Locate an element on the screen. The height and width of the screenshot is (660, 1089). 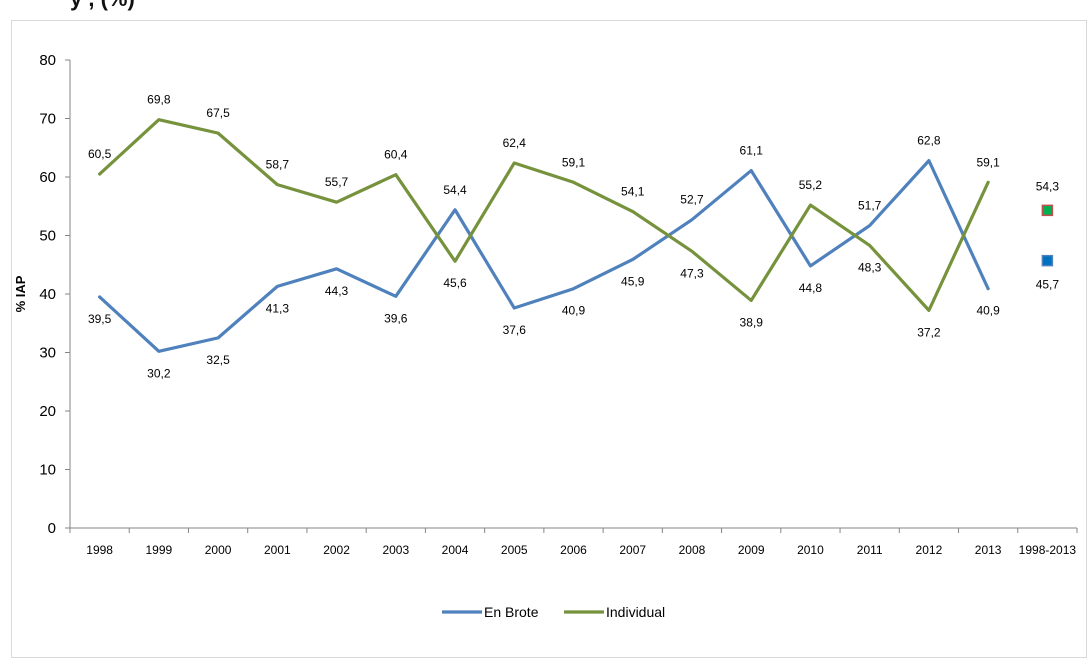
data-label: 32,5 is located at coordinates (218, 360).